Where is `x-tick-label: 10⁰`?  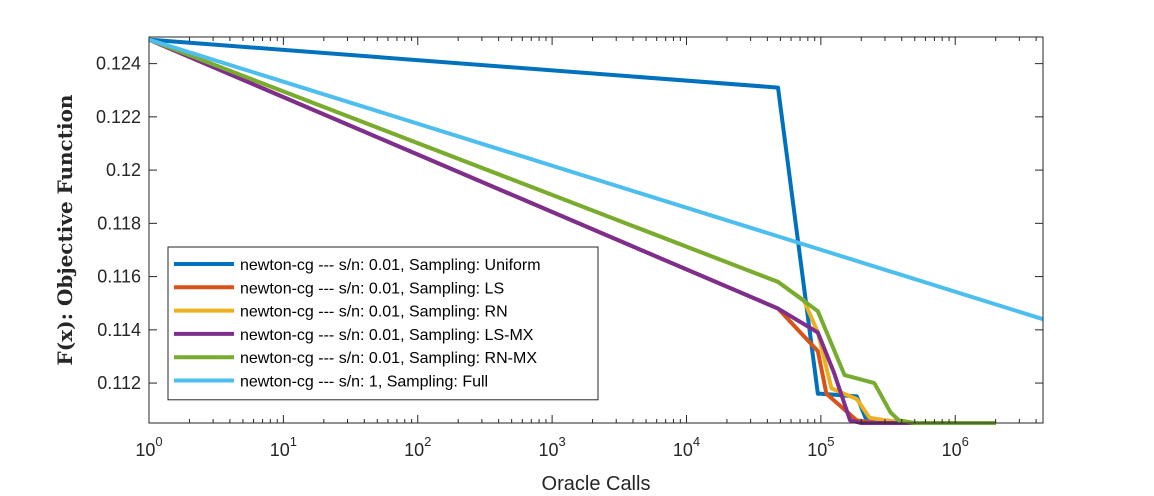 x-tick-label: 10⁰ is located at coordinates (148, 447).